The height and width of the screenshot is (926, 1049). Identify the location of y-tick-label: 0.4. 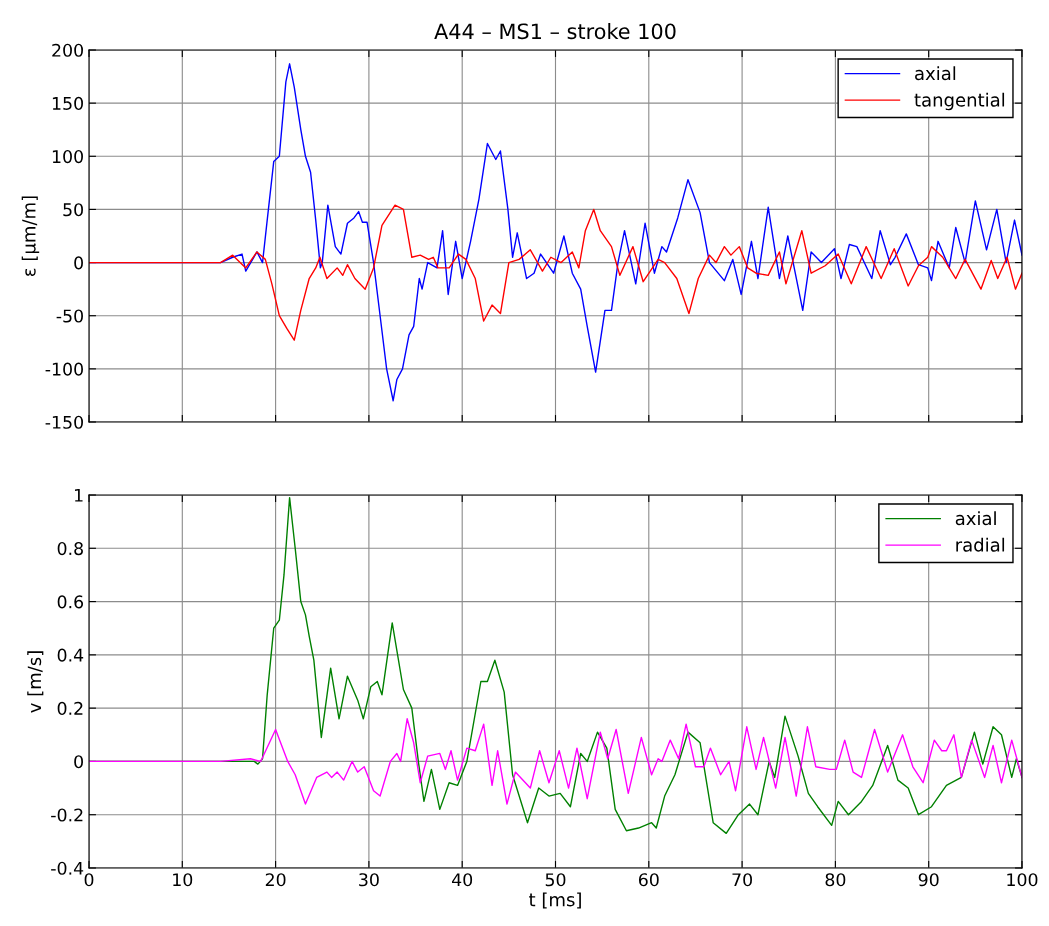
(70, 655).